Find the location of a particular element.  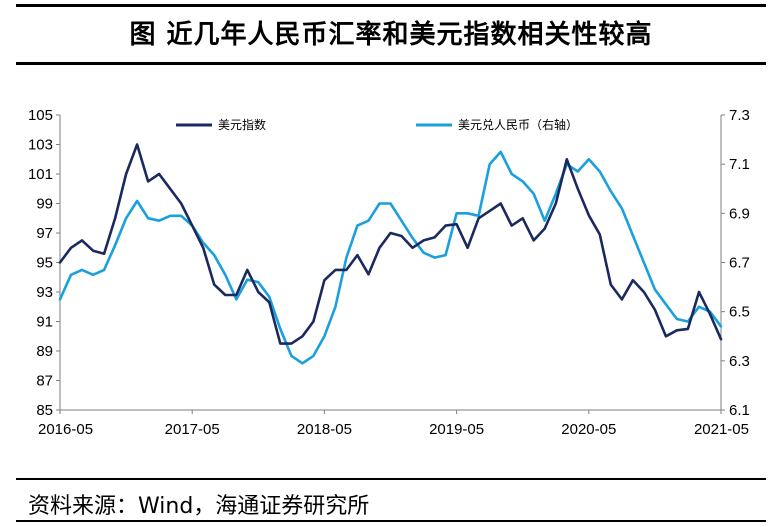

x-tick-label: 2016-05 is located at coordinates (65, 429).